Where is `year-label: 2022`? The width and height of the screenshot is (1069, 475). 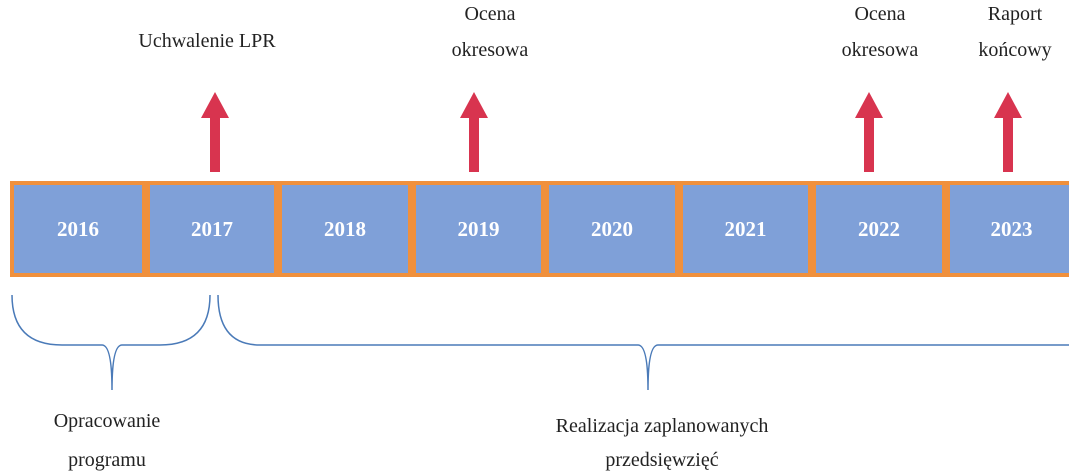 year-label: 2022 is located at coordinates (879, 229).